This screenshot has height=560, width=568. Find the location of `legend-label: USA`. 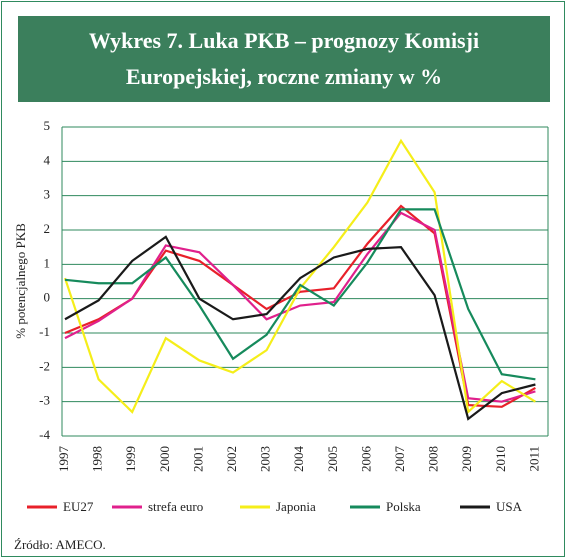

legend-label: USA is located at coordinates (509, 506).